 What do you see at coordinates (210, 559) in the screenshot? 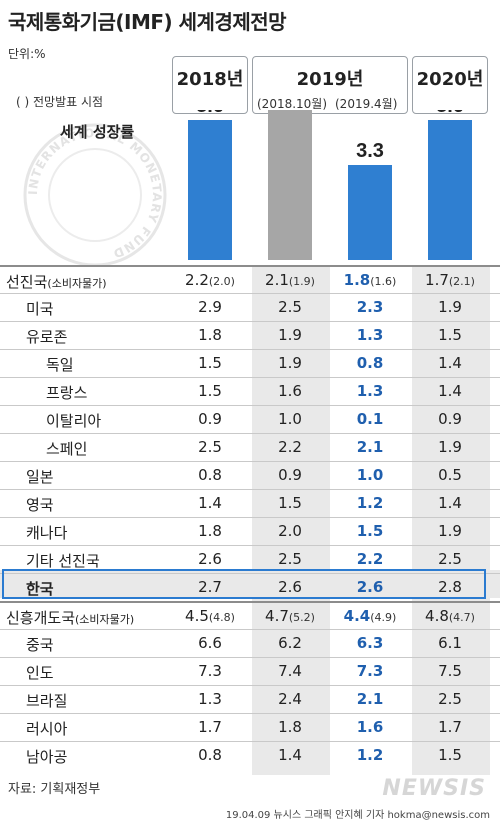
I see `value-cell: 2.6` at bounding box center [210, 559].